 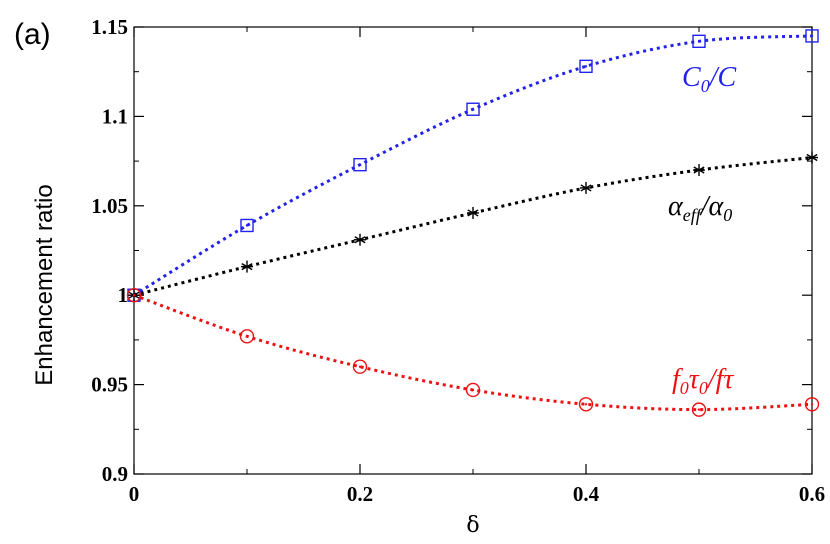 I want to click on series-label-part: α, so click(x=676, y=206).